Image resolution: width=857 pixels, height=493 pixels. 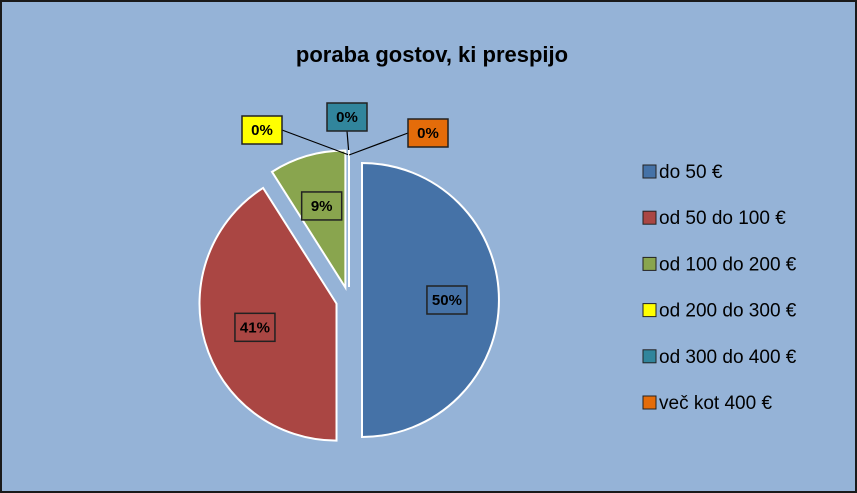 I want to click on legend-label: od 100 do 200 €, so click(x=728, y=264).